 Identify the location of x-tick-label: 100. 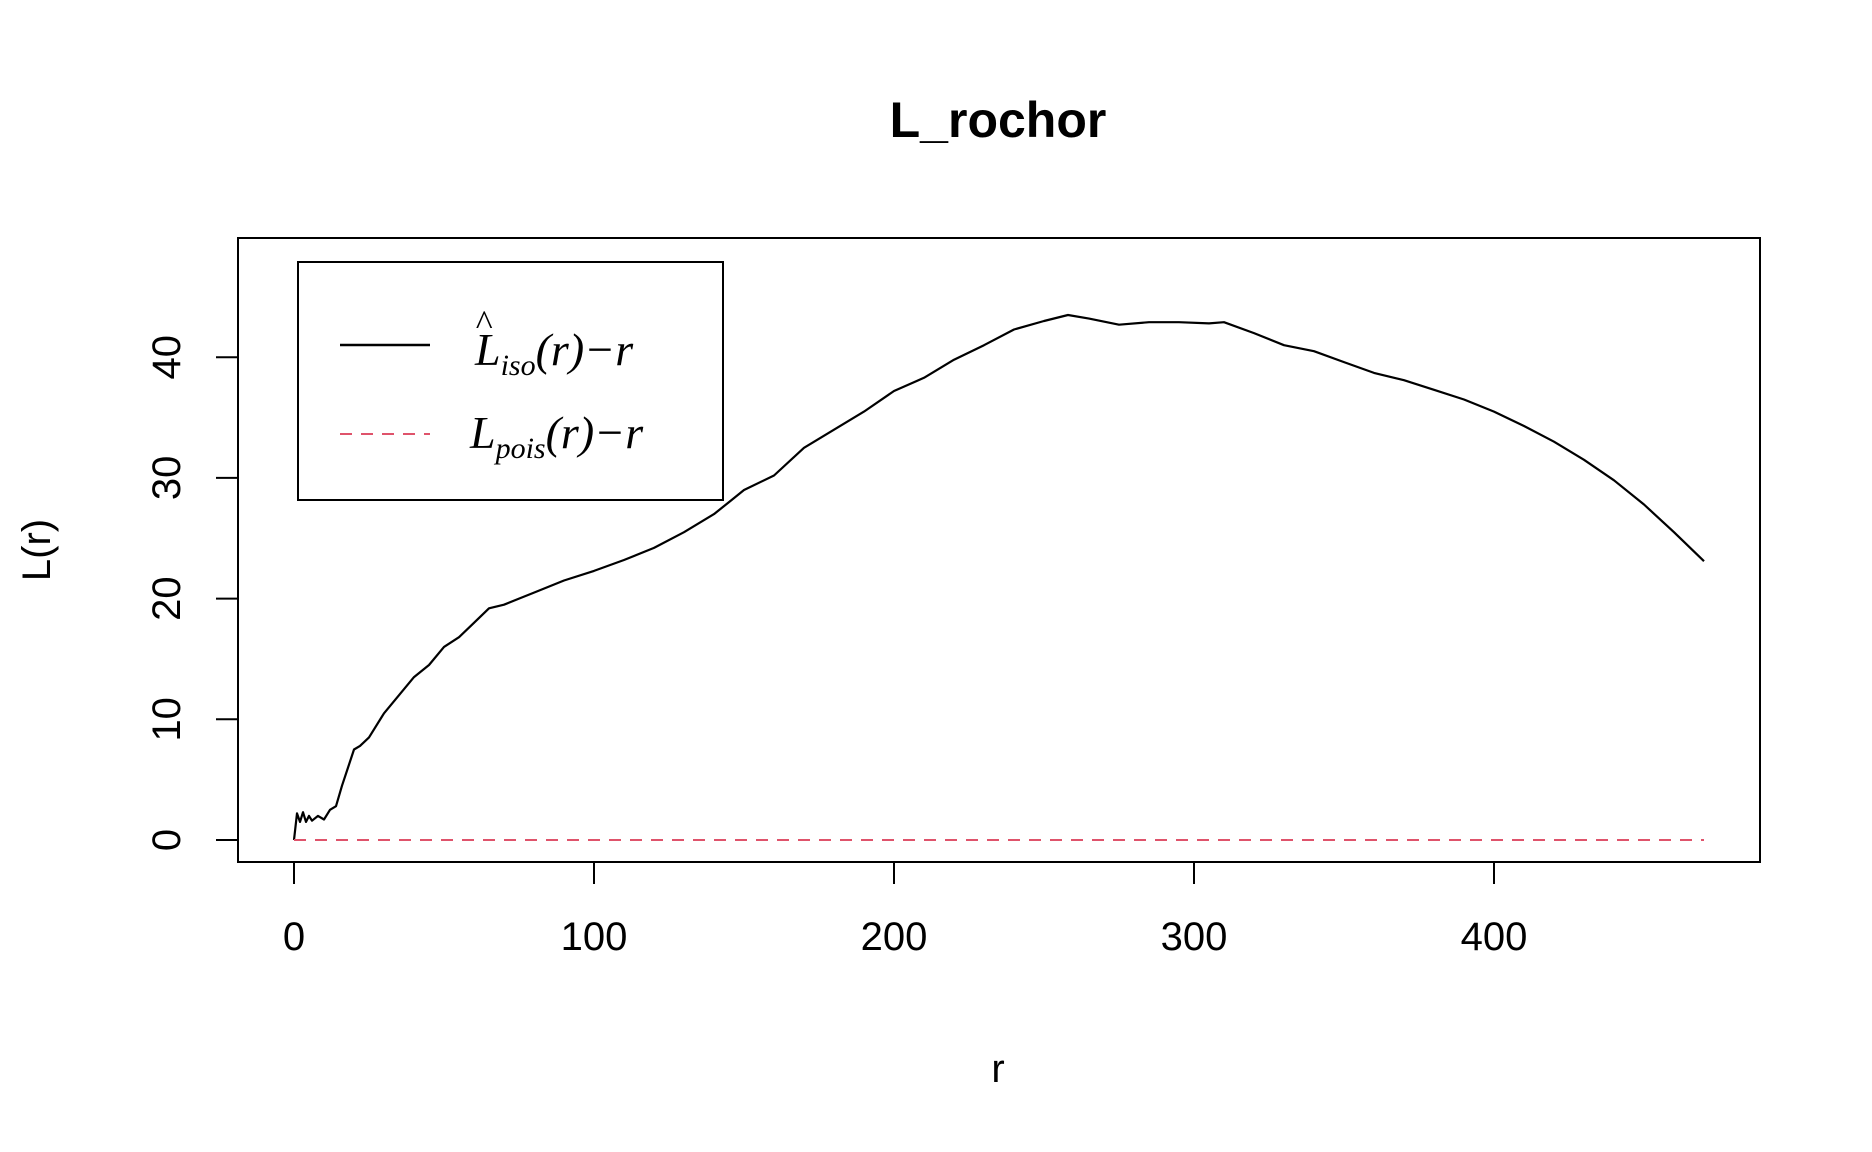
(594, 937).